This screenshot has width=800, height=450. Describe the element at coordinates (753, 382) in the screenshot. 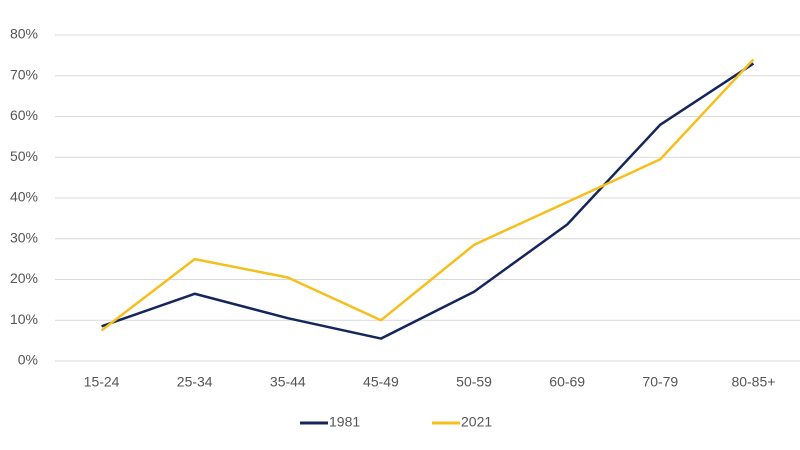

I see `x-tick-label: 80-85+` at that location.